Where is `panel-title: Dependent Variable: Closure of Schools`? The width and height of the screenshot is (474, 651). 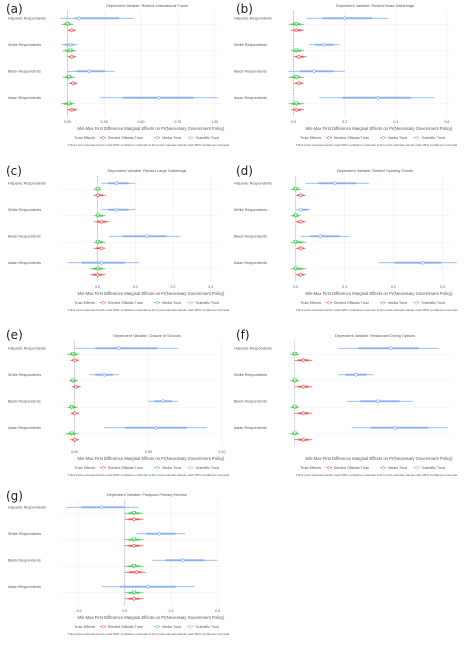 panel-title: Dependent Variable: Closure of Schools is located at coordinates (146, 336).